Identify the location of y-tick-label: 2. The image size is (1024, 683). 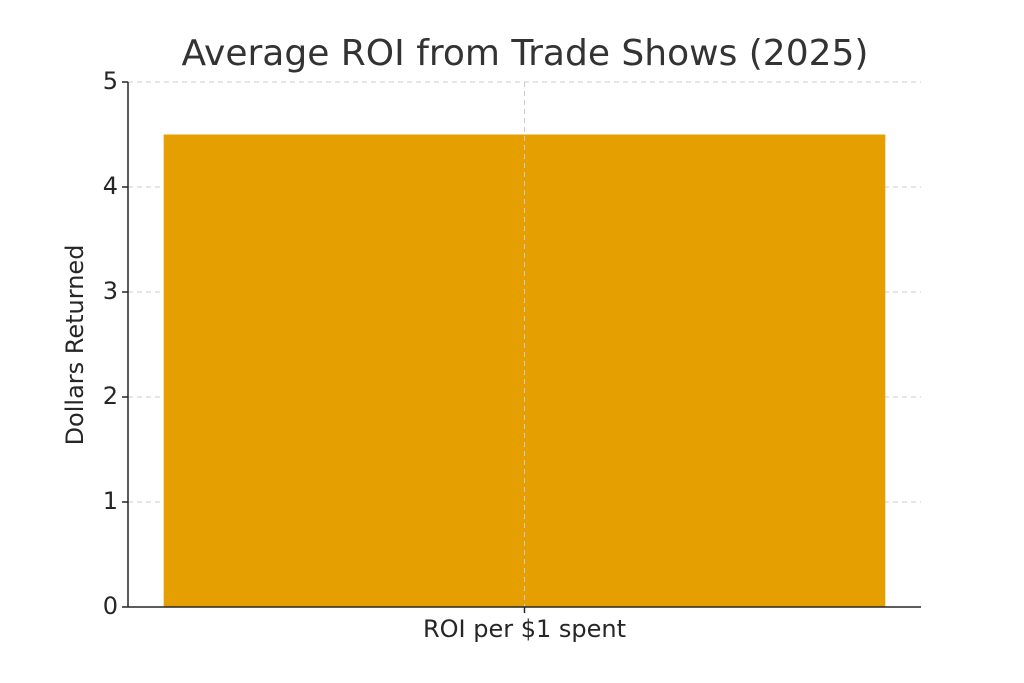
(110, 396).